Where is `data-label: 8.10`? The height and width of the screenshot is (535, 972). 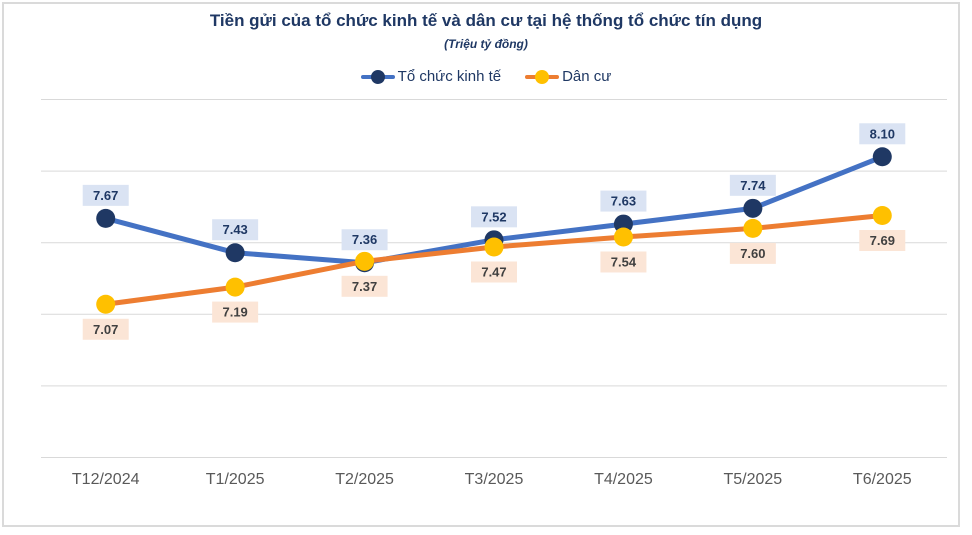
data-label: 8.10 is located at coordinates (882, 133).